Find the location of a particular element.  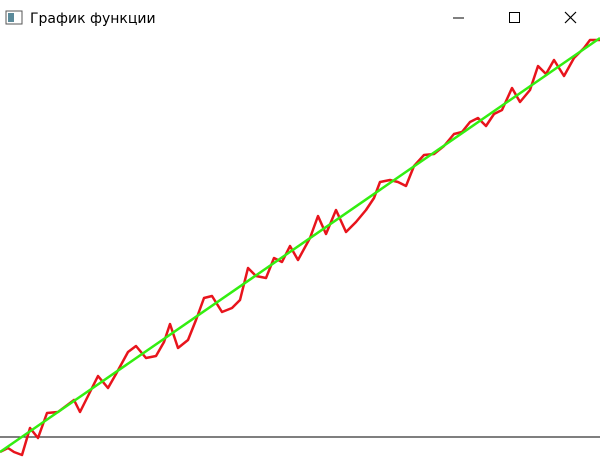

title-bar is located at coordinates (300, 15).